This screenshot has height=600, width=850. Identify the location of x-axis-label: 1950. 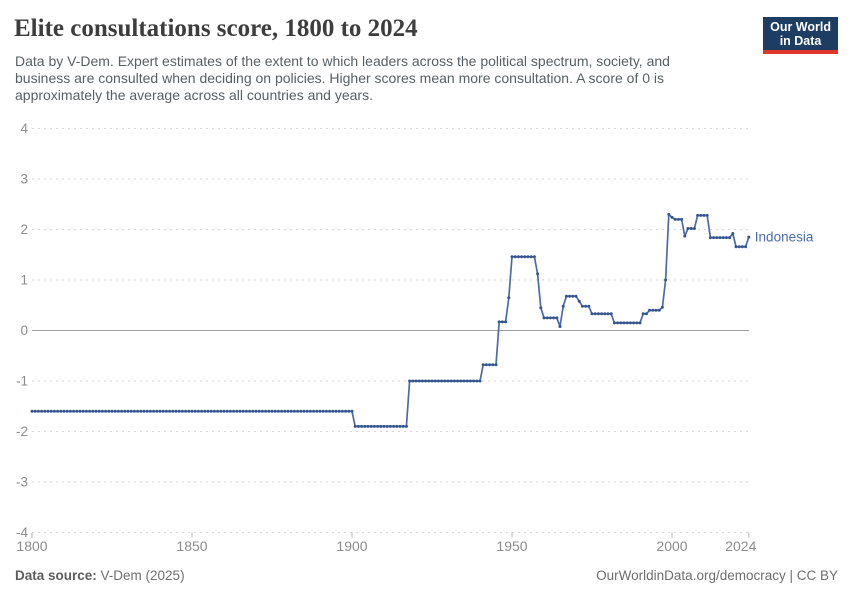
(511, 546).